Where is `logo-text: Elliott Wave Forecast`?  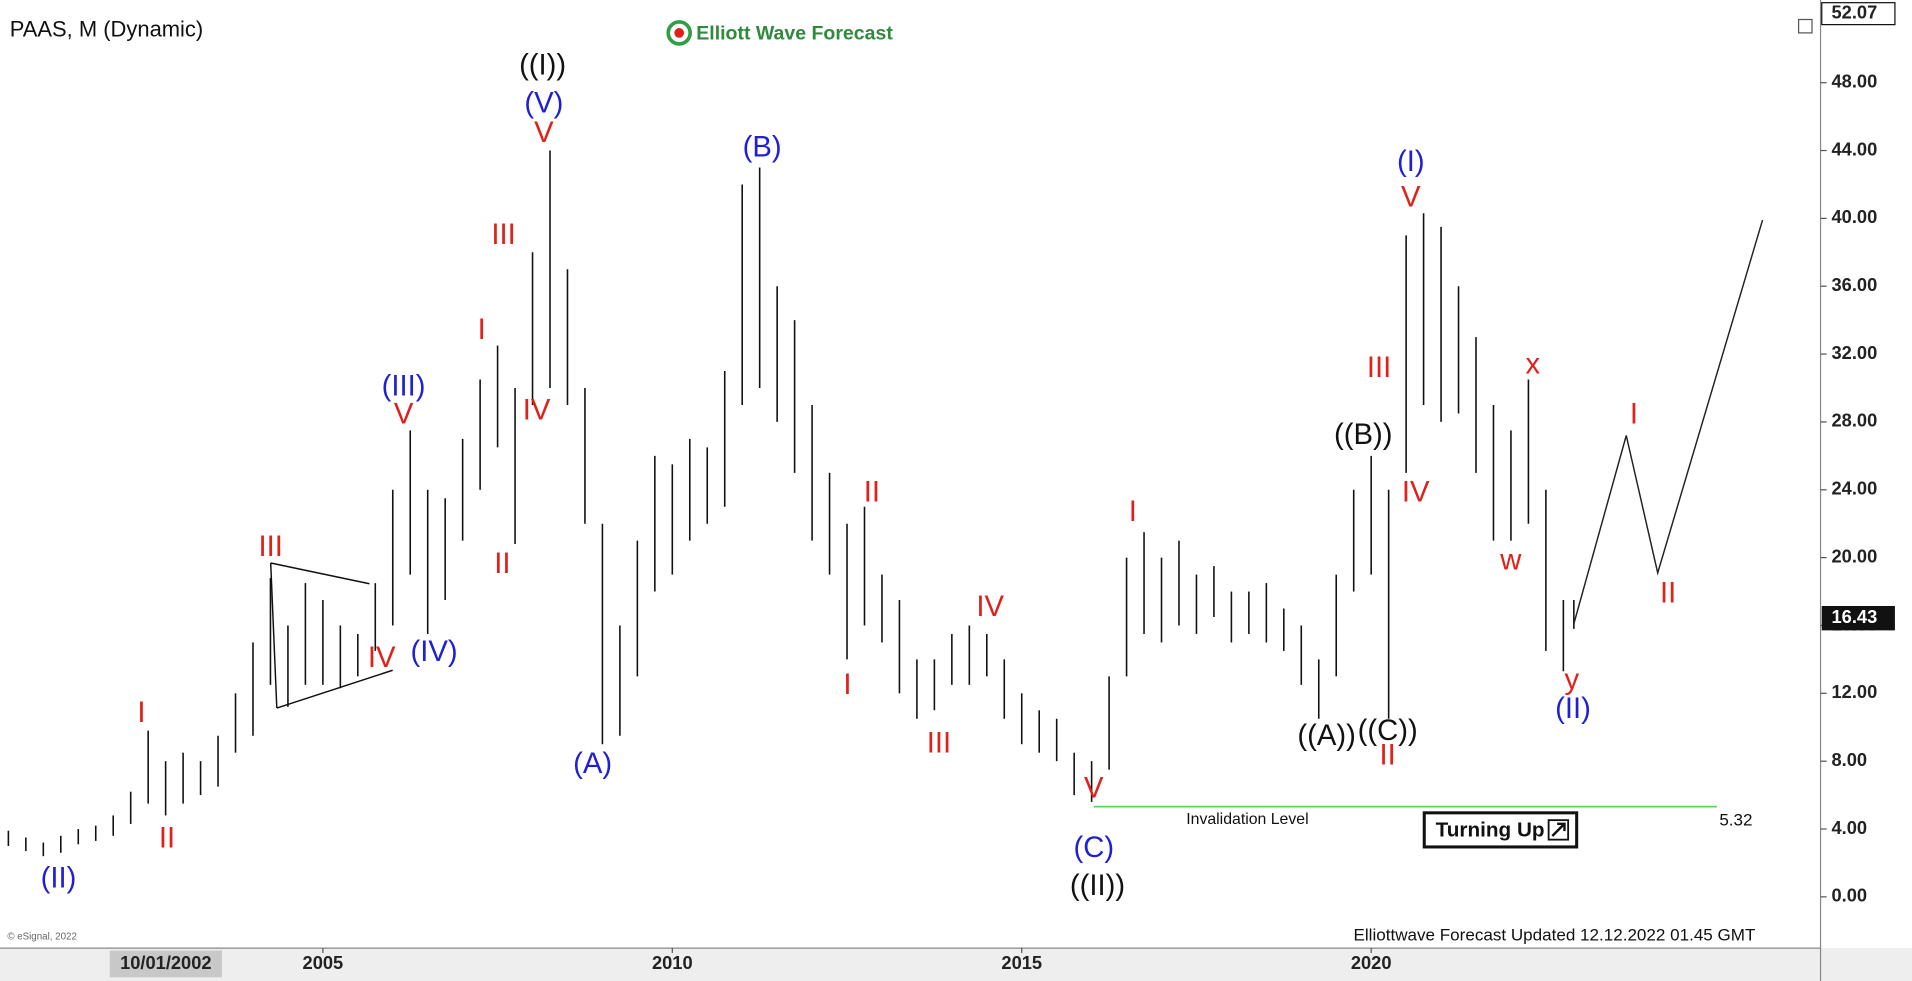 logo-text: Elliott Wave Forecast is located at coordinates (794, 33).